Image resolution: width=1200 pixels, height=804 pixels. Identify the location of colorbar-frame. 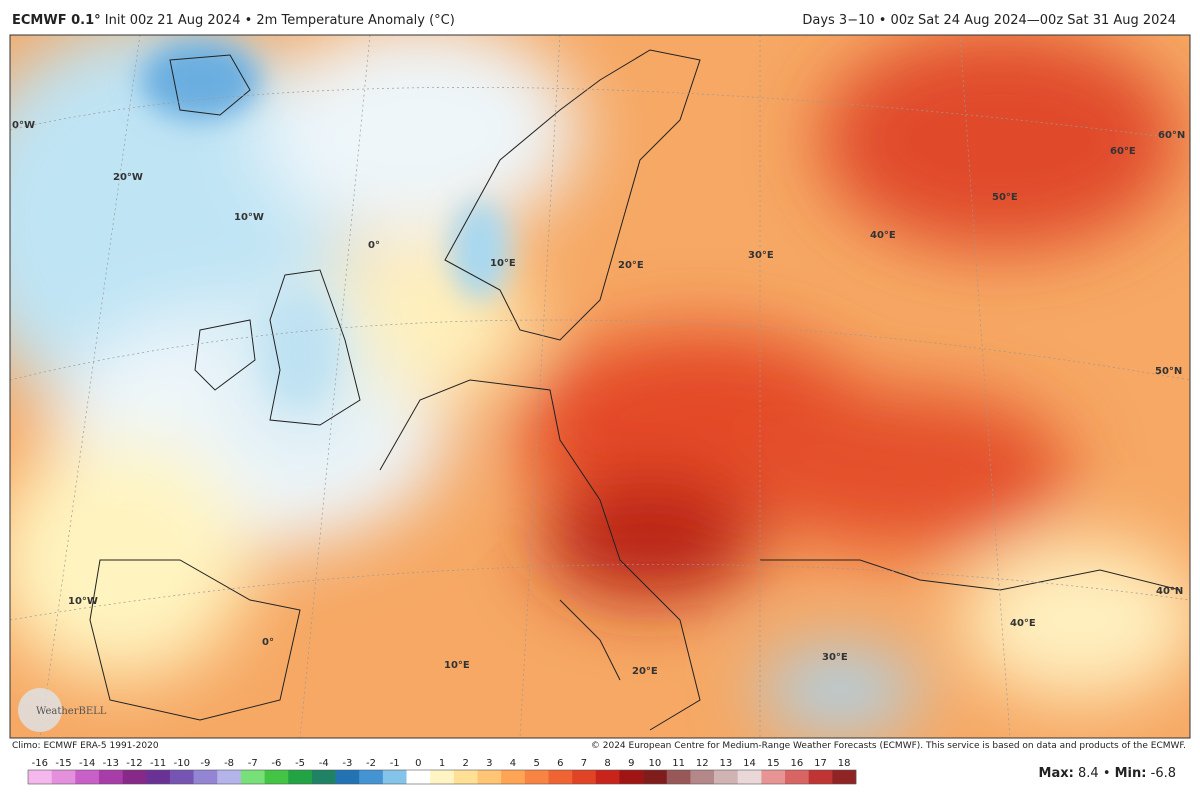
(442, 777).